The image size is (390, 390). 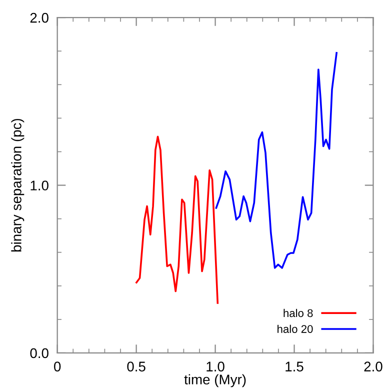 I want to click on x-tick-label: 1.5, so click(x=295, y=367).